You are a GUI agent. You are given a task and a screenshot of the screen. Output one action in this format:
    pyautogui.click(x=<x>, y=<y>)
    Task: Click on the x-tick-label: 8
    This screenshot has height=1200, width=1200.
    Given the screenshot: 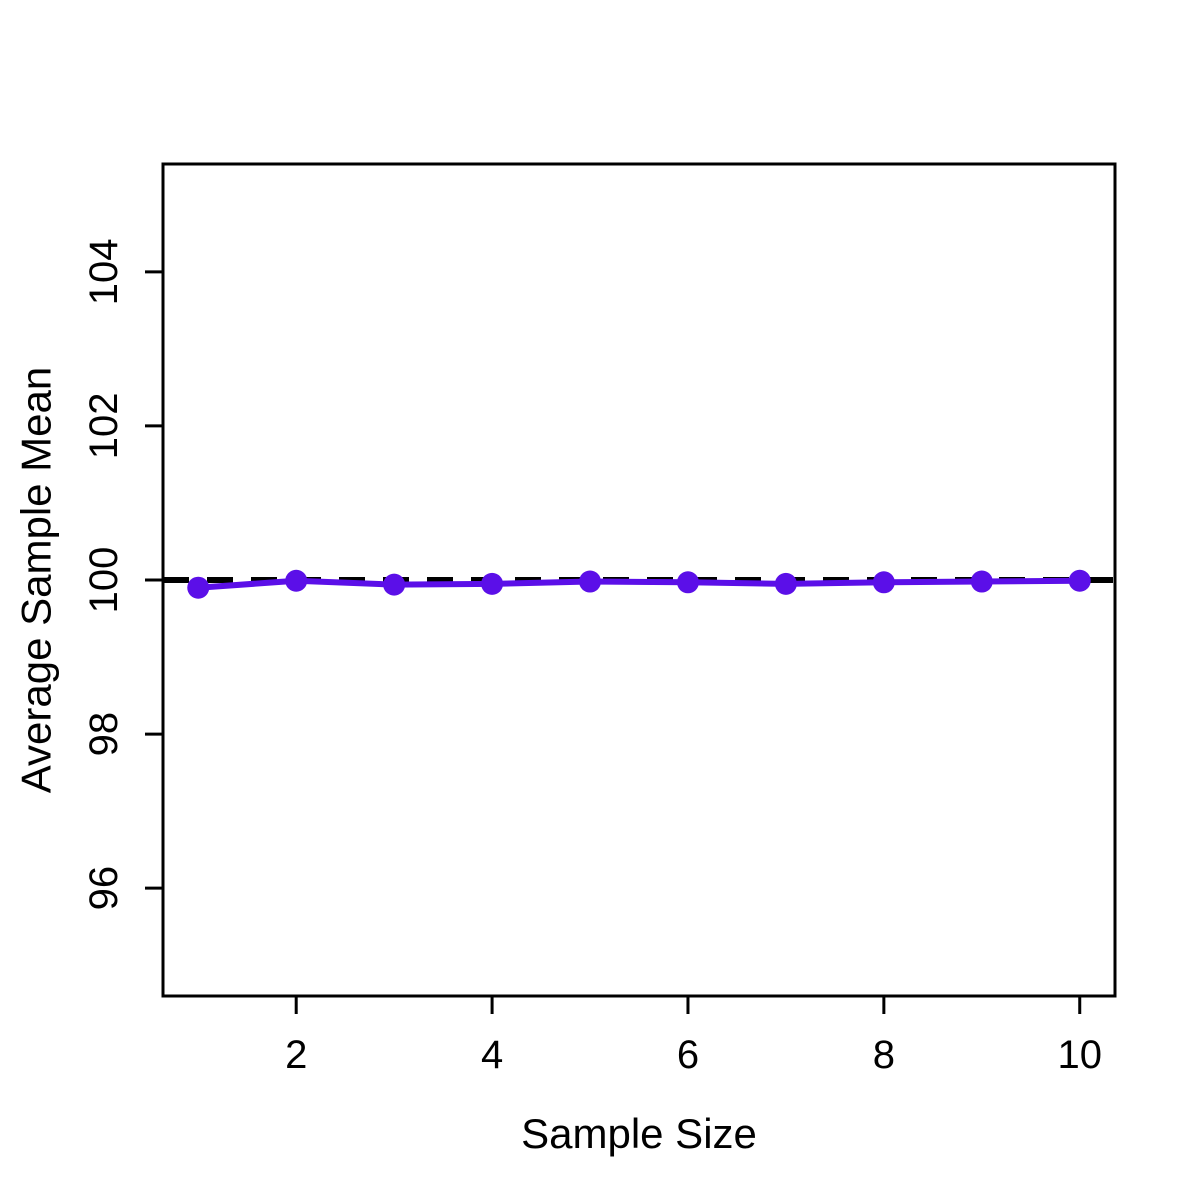 What is the action you would take?
    pyautogui.click(x=884, y=1055)
    